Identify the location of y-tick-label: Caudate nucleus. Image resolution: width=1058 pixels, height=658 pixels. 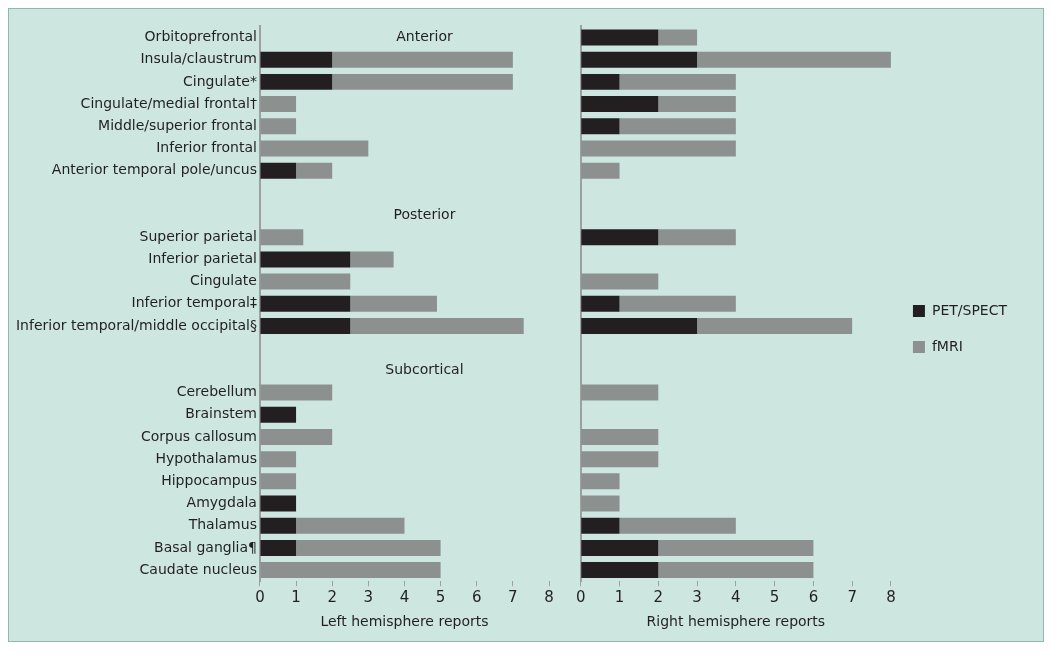
(198, 568).